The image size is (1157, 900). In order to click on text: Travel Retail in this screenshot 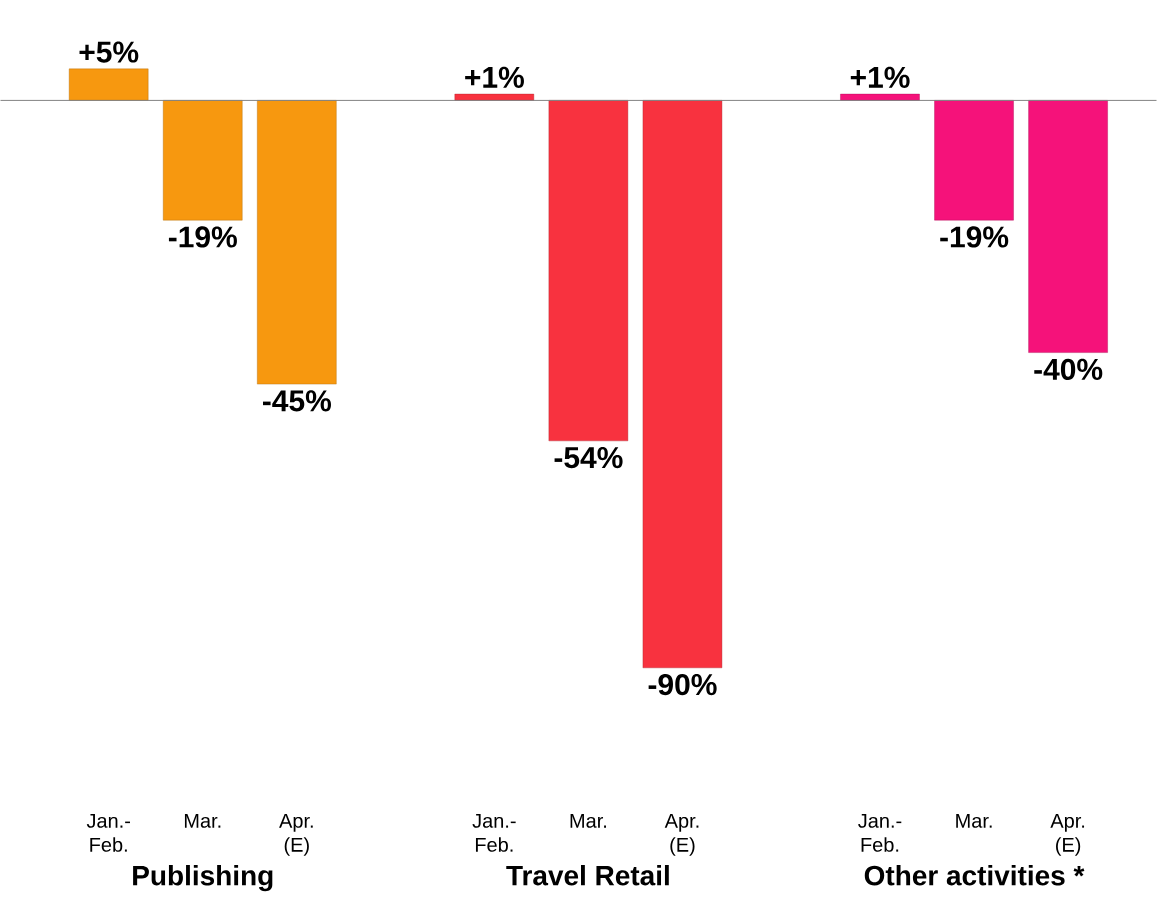, I will do `click(587, 875)`.